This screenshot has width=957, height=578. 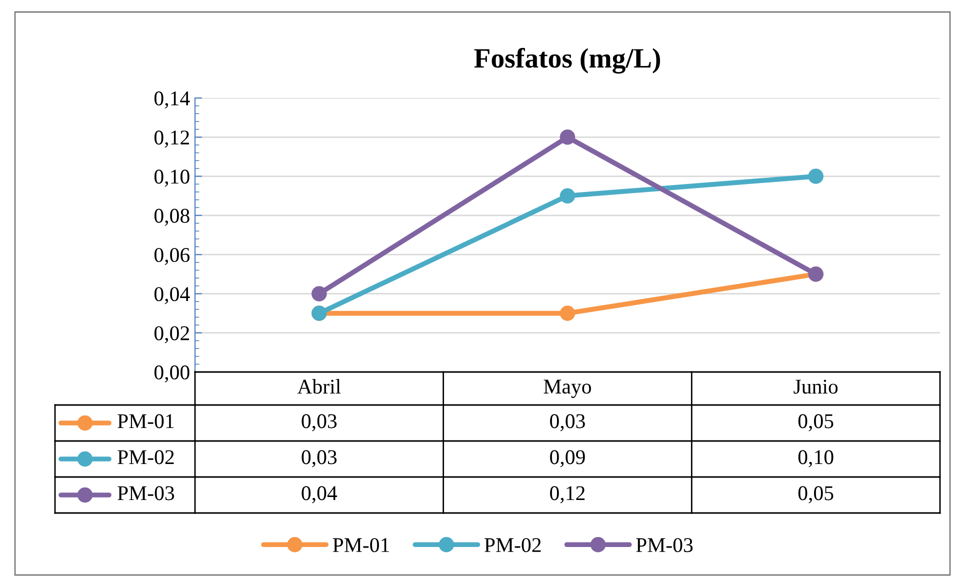 What do you see at coordinates (172, 257) in the screenshot?
I see `y-tick-label: 0,06` at bounding box center [172, 257].